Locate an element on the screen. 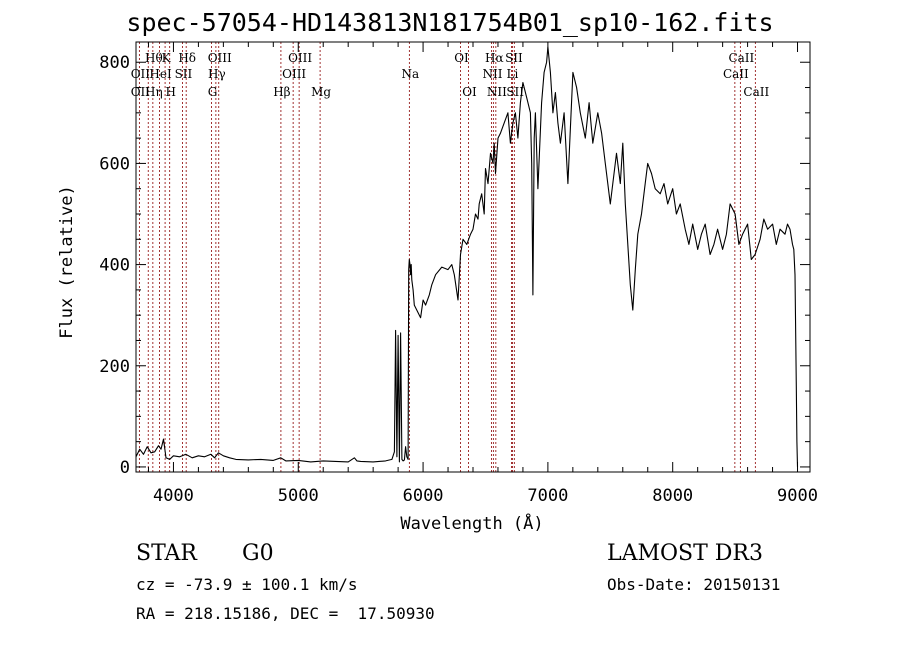 The width and height of the screenshot is (900, 649). line-label: Hθ is located at coordinates (154, 58).